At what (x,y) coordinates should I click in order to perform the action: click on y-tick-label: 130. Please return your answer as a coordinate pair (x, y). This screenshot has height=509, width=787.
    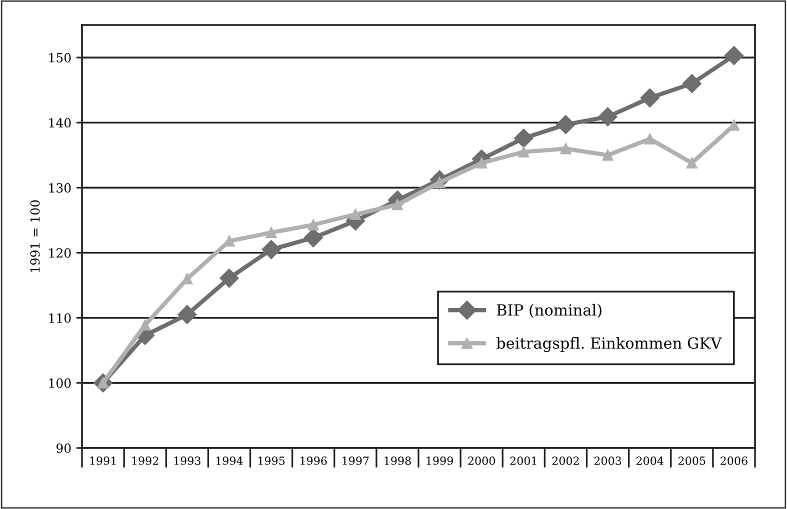
    Looking at the image, I should click on (60, 188).